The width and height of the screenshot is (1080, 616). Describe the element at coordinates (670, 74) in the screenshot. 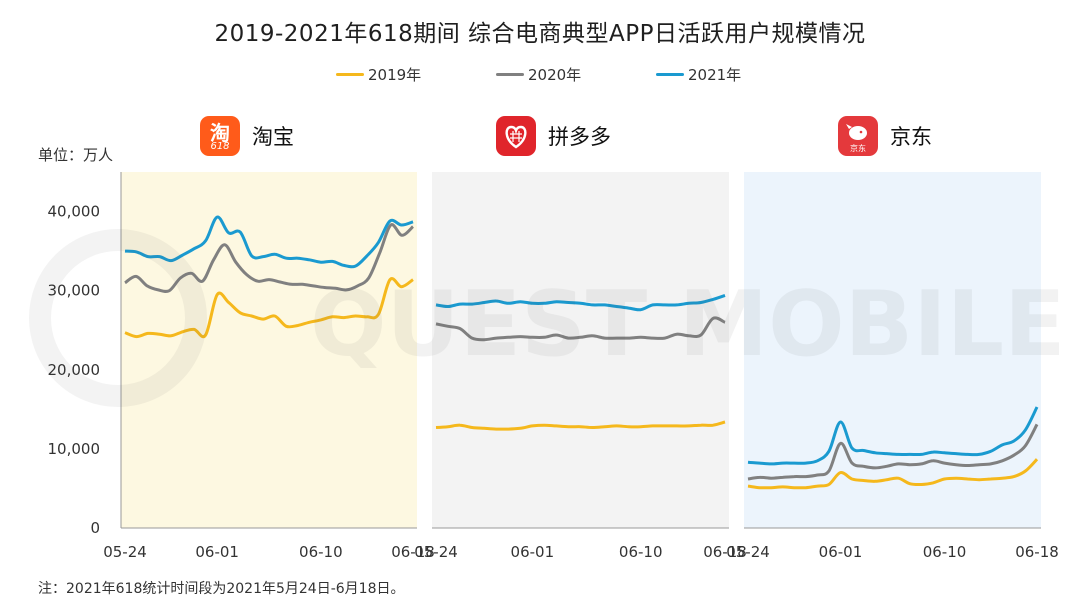

I see `legend-swatch-2021` at that location.